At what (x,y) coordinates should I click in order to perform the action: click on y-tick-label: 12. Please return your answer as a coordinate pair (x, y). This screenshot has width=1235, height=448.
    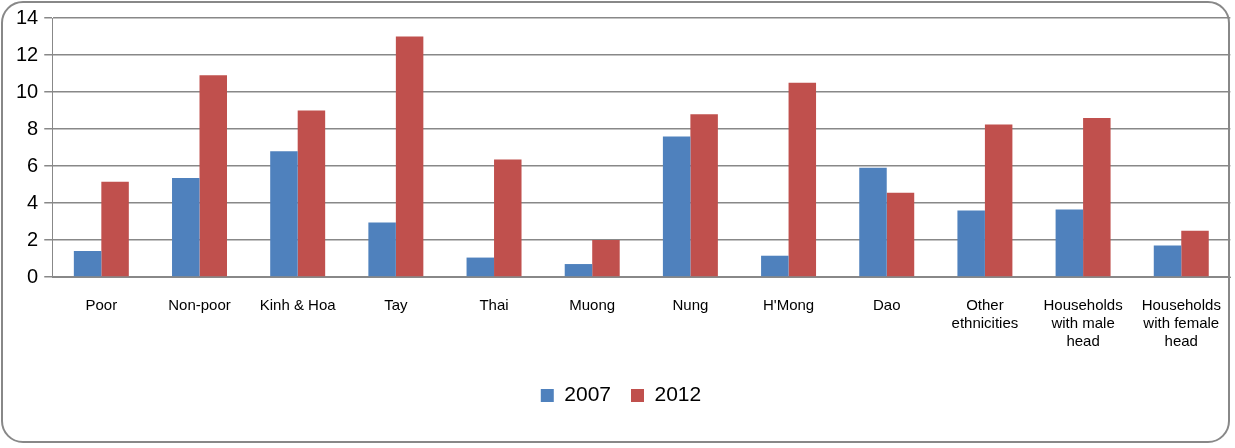
    Looking at the image, I should click on (27, 53).